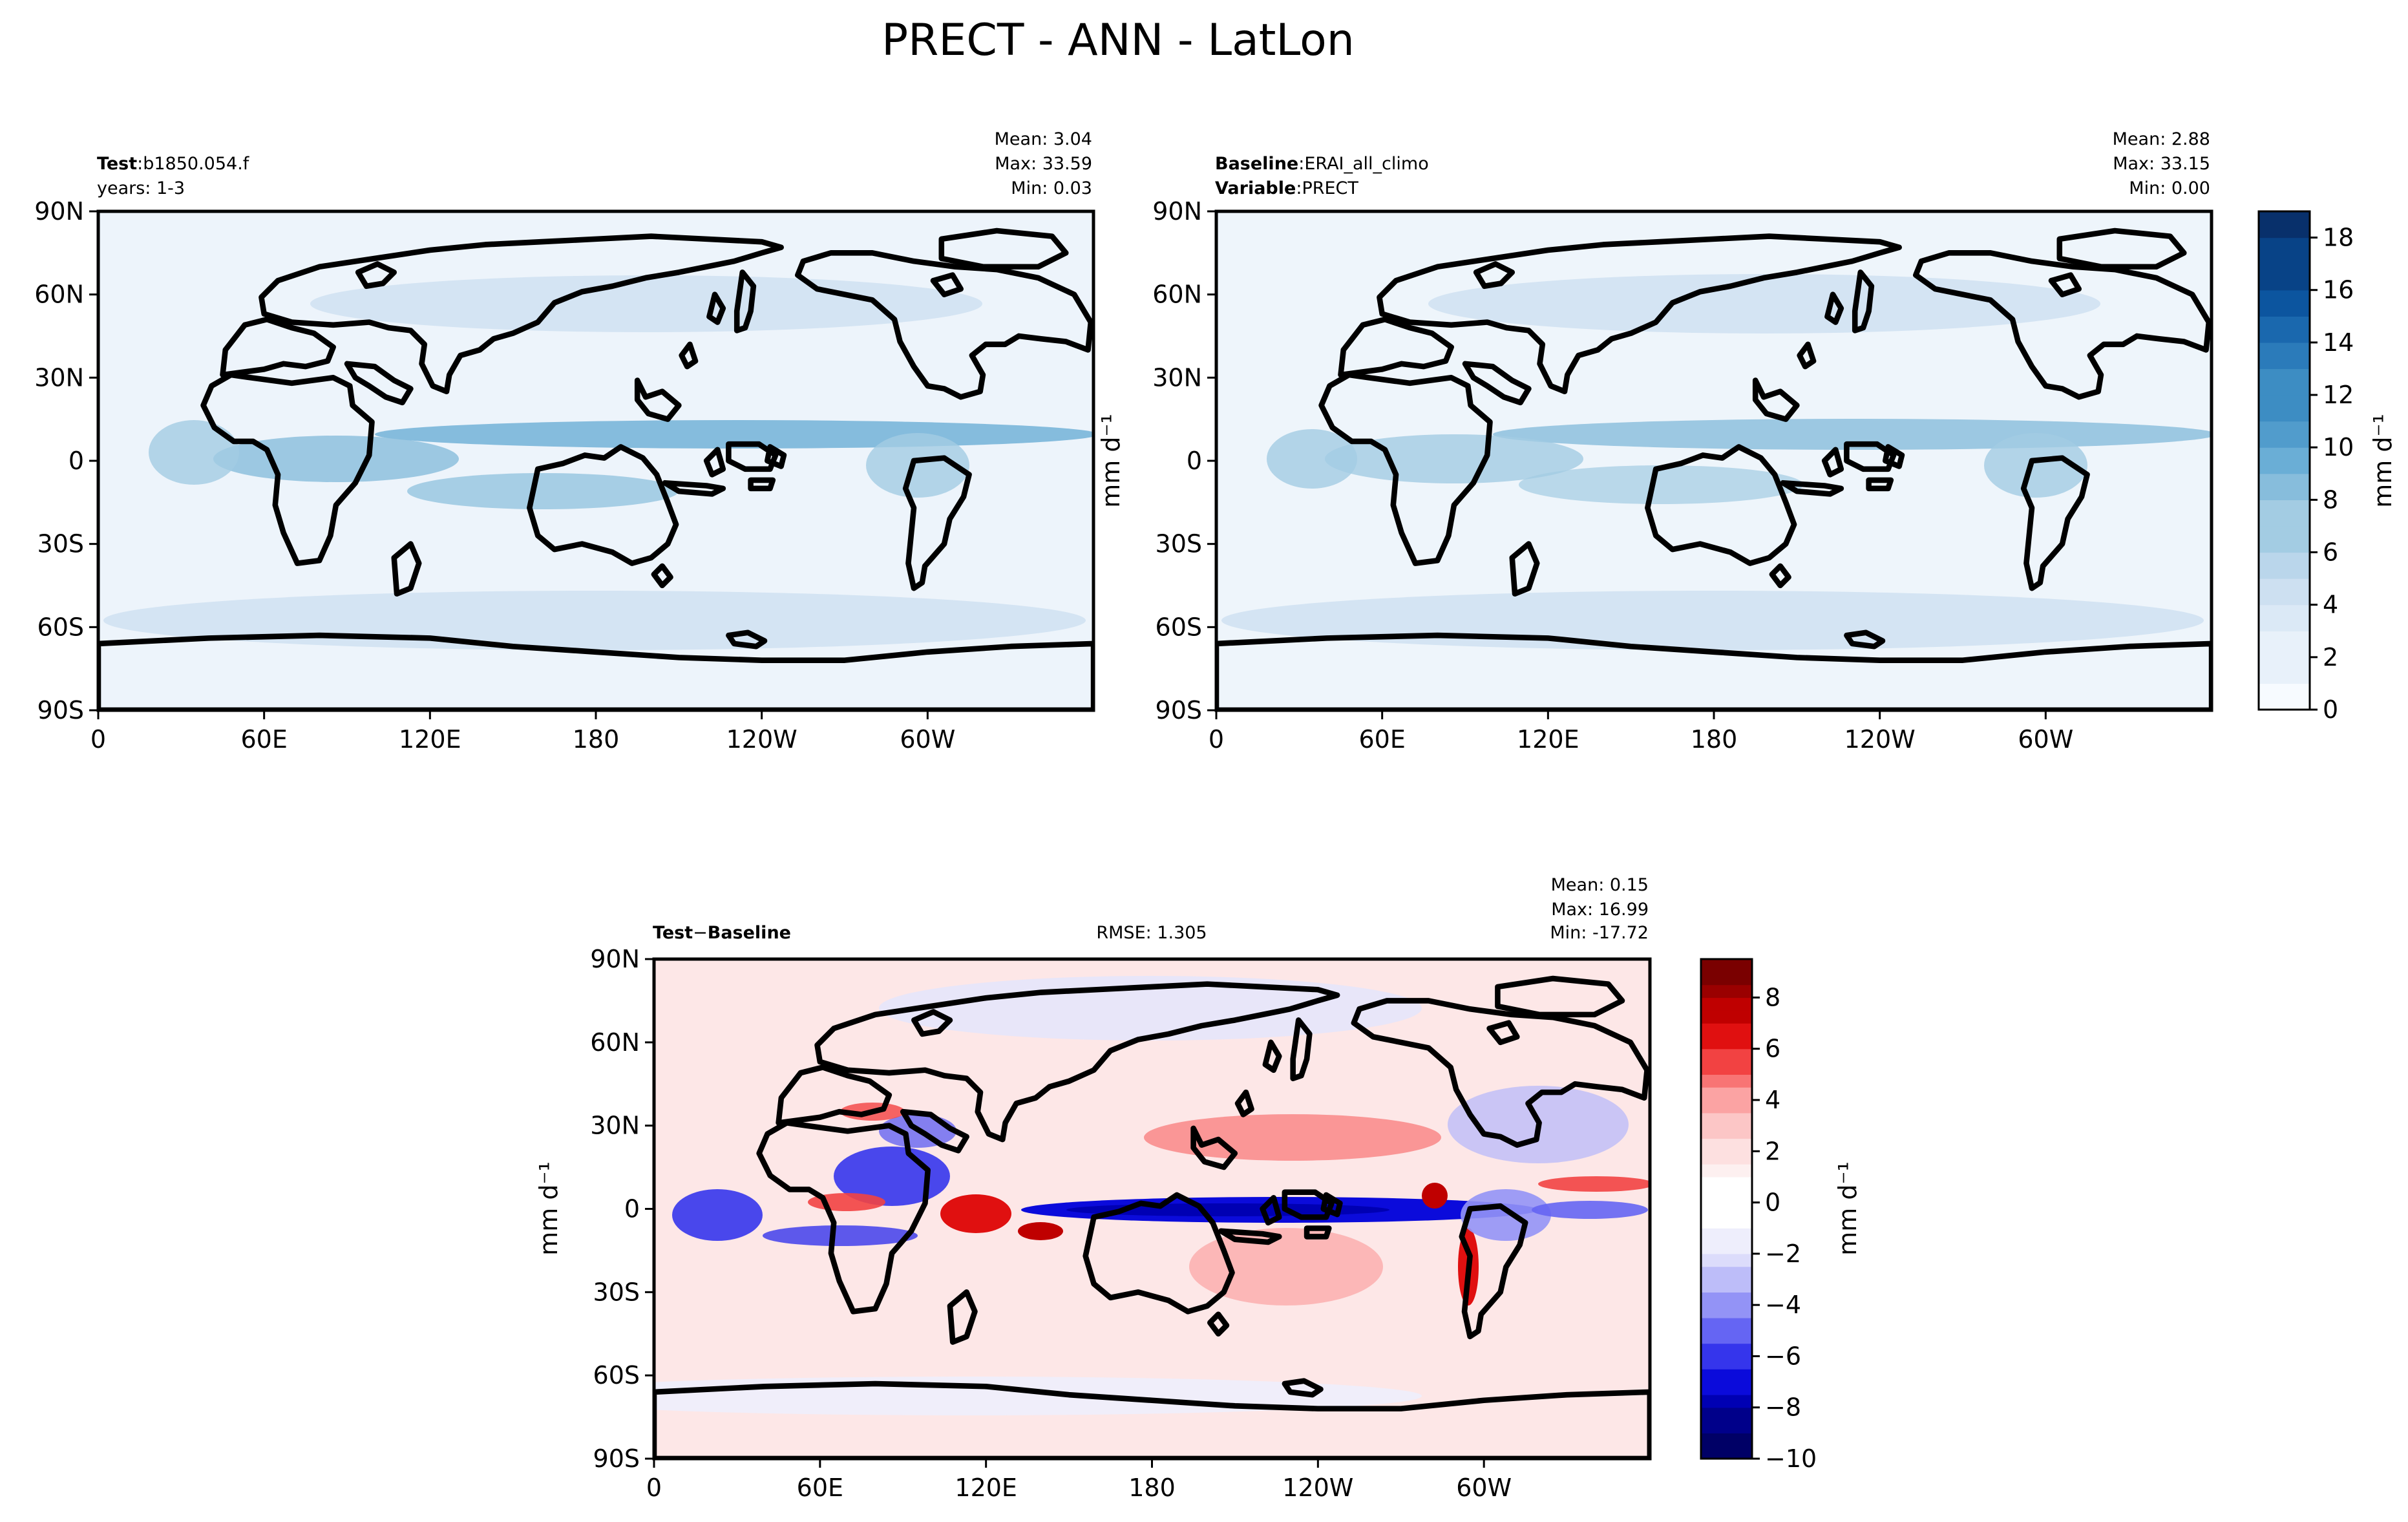 The width and height of the screenshot is (2408, 1522). What do you see at coordinates (1454, 458) in the screenshot?
I see `baseline-itcz-indian` at bounding box center [1454, 458].